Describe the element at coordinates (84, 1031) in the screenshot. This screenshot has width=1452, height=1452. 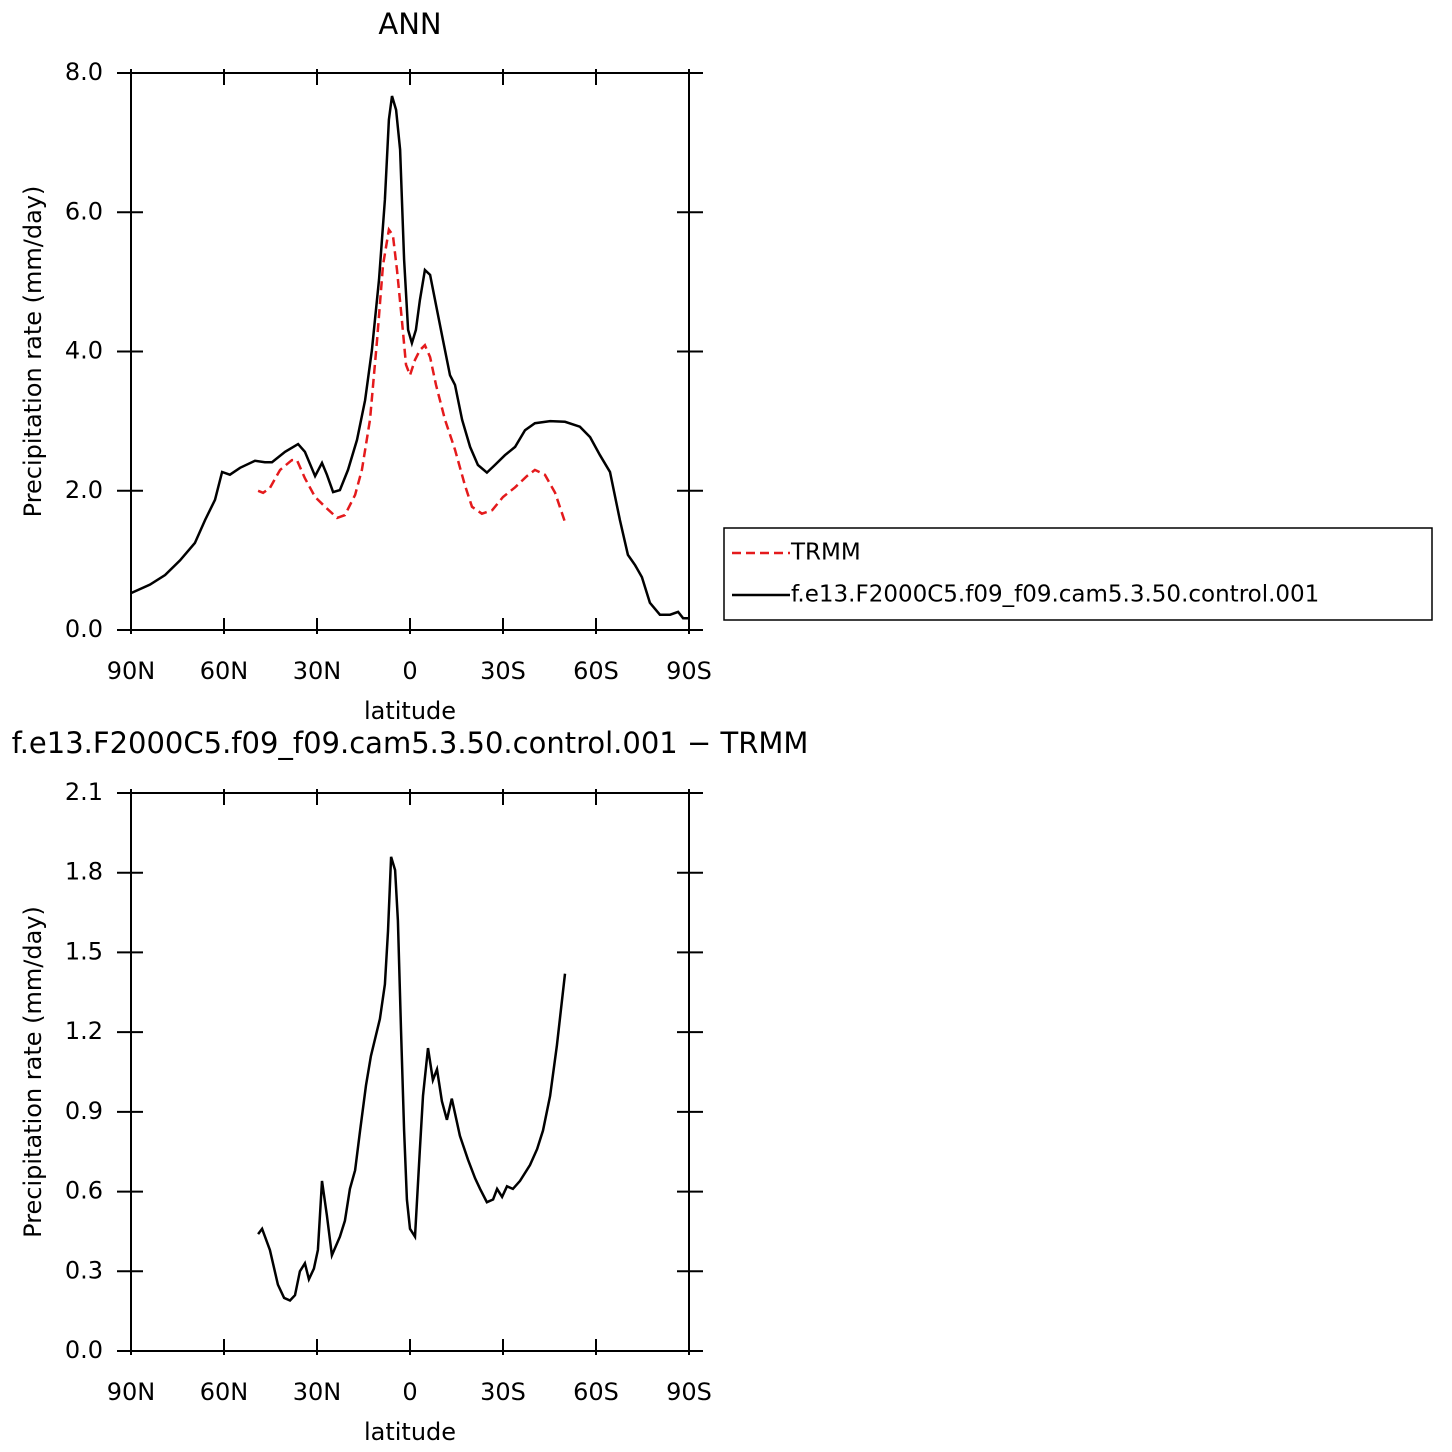
I see `y-tick-label: 1.2` at that location.